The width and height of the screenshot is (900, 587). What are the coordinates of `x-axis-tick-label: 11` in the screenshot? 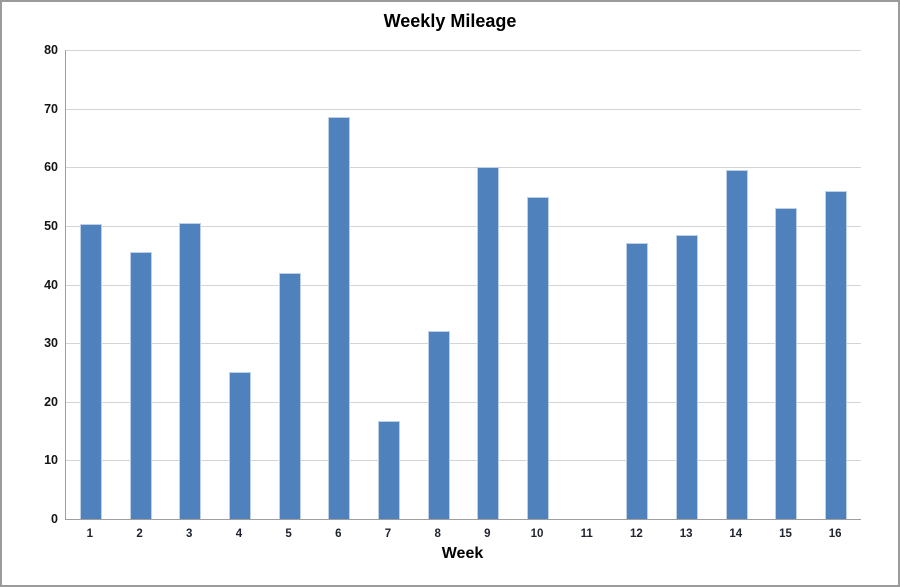 It's located at (586, 534).